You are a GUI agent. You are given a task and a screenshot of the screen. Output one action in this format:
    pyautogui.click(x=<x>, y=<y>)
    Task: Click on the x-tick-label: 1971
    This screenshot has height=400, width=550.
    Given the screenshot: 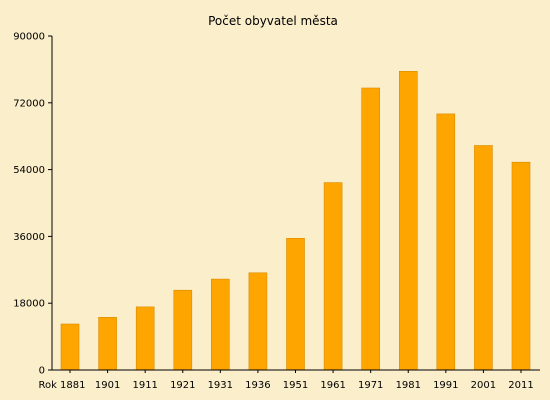 What is the action you would take?
    pyautogui.click(x=370, y=385)
    